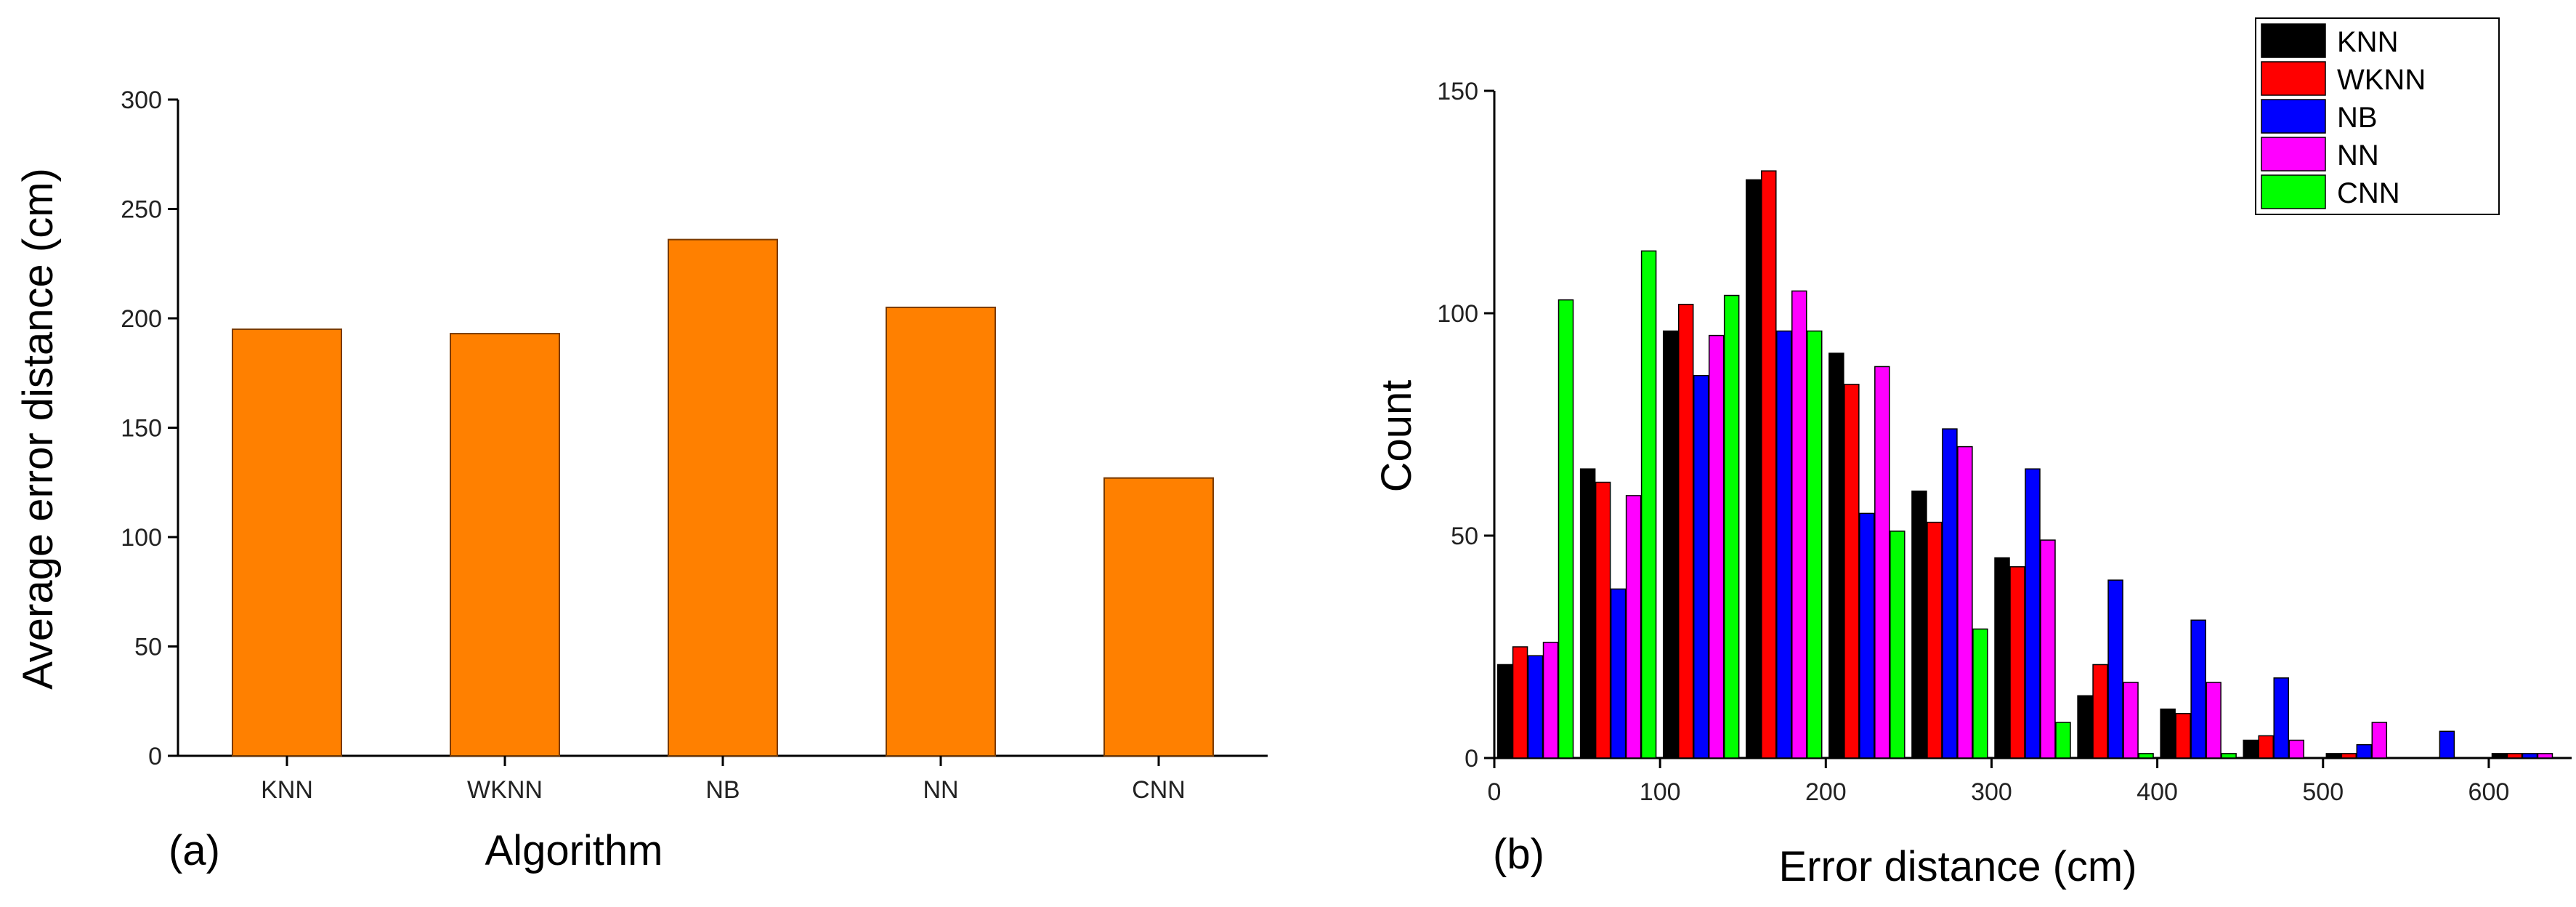 Image resolution: width=2576 pixels, height=907 pixels. What do you see at coordinates (1495, 792) in the screenshot?
I see `chart-b-x-tick-label: 0` at bounding box center [1495, 792].